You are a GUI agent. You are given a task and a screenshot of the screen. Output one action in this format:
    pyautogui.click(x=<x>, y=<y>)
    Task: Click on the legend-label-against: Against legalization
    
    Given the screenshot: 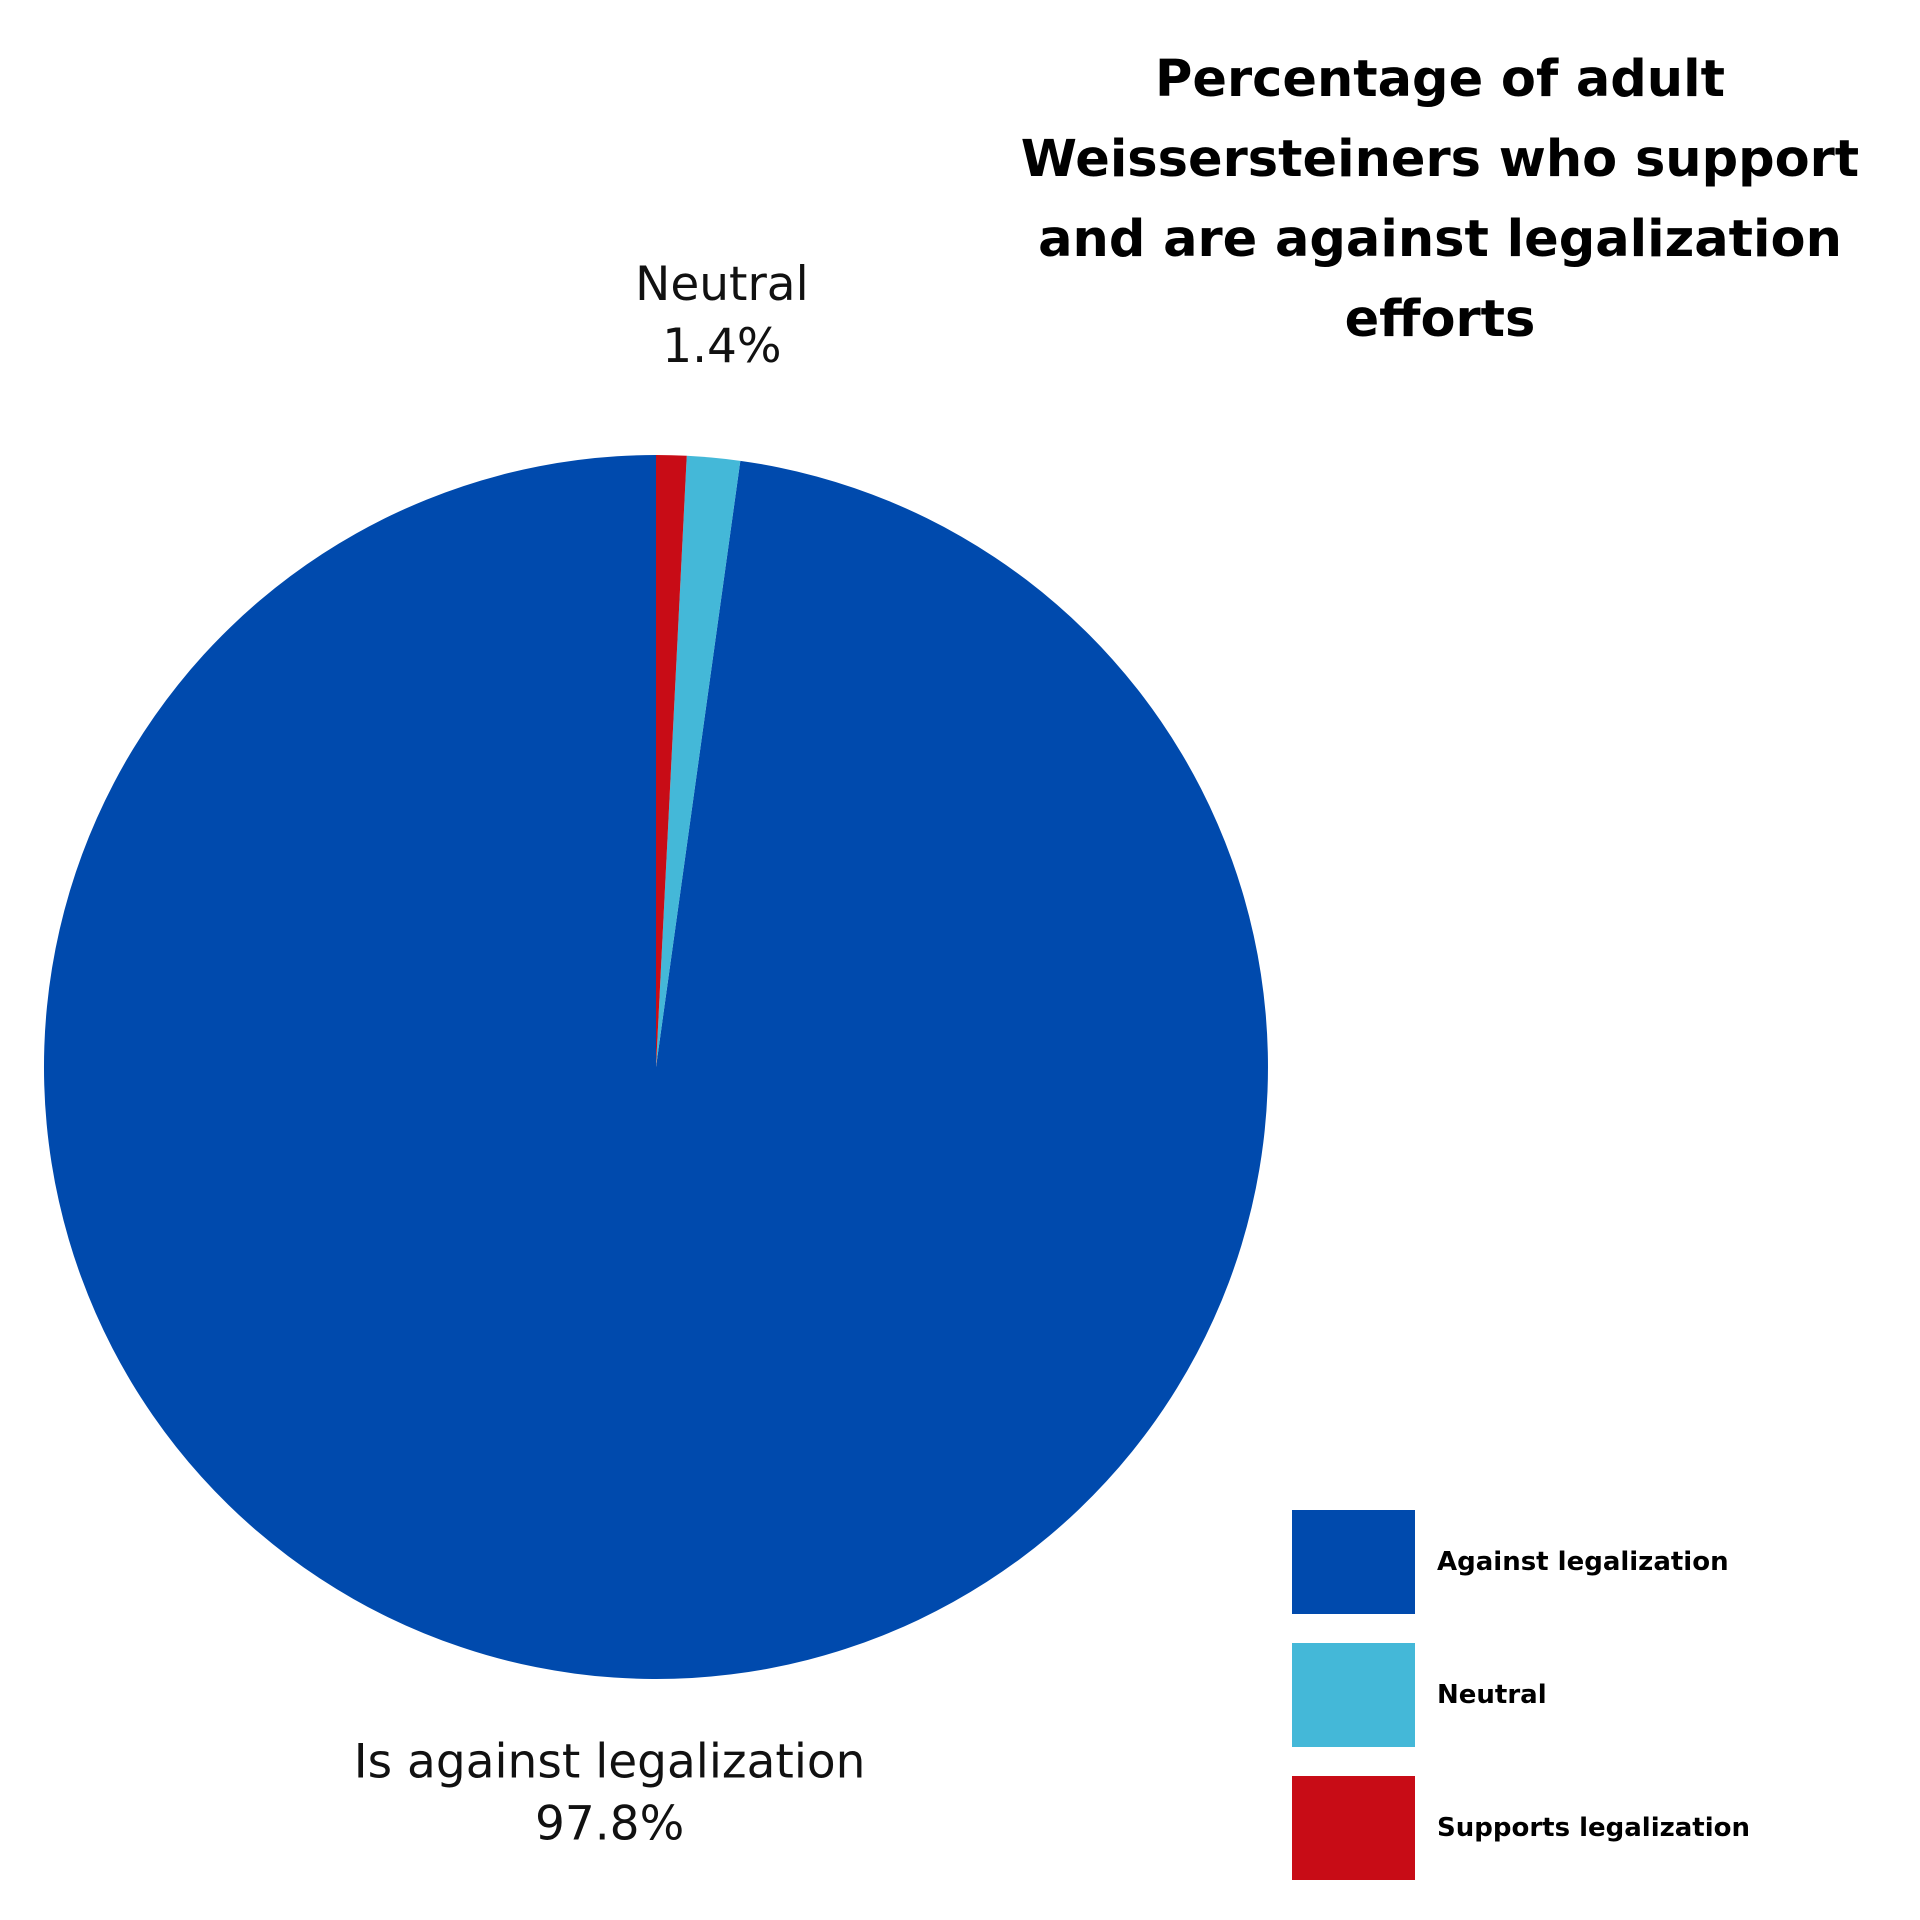 What is the action you would take?
    pyautogui.click(x=1583, y=1562)
    